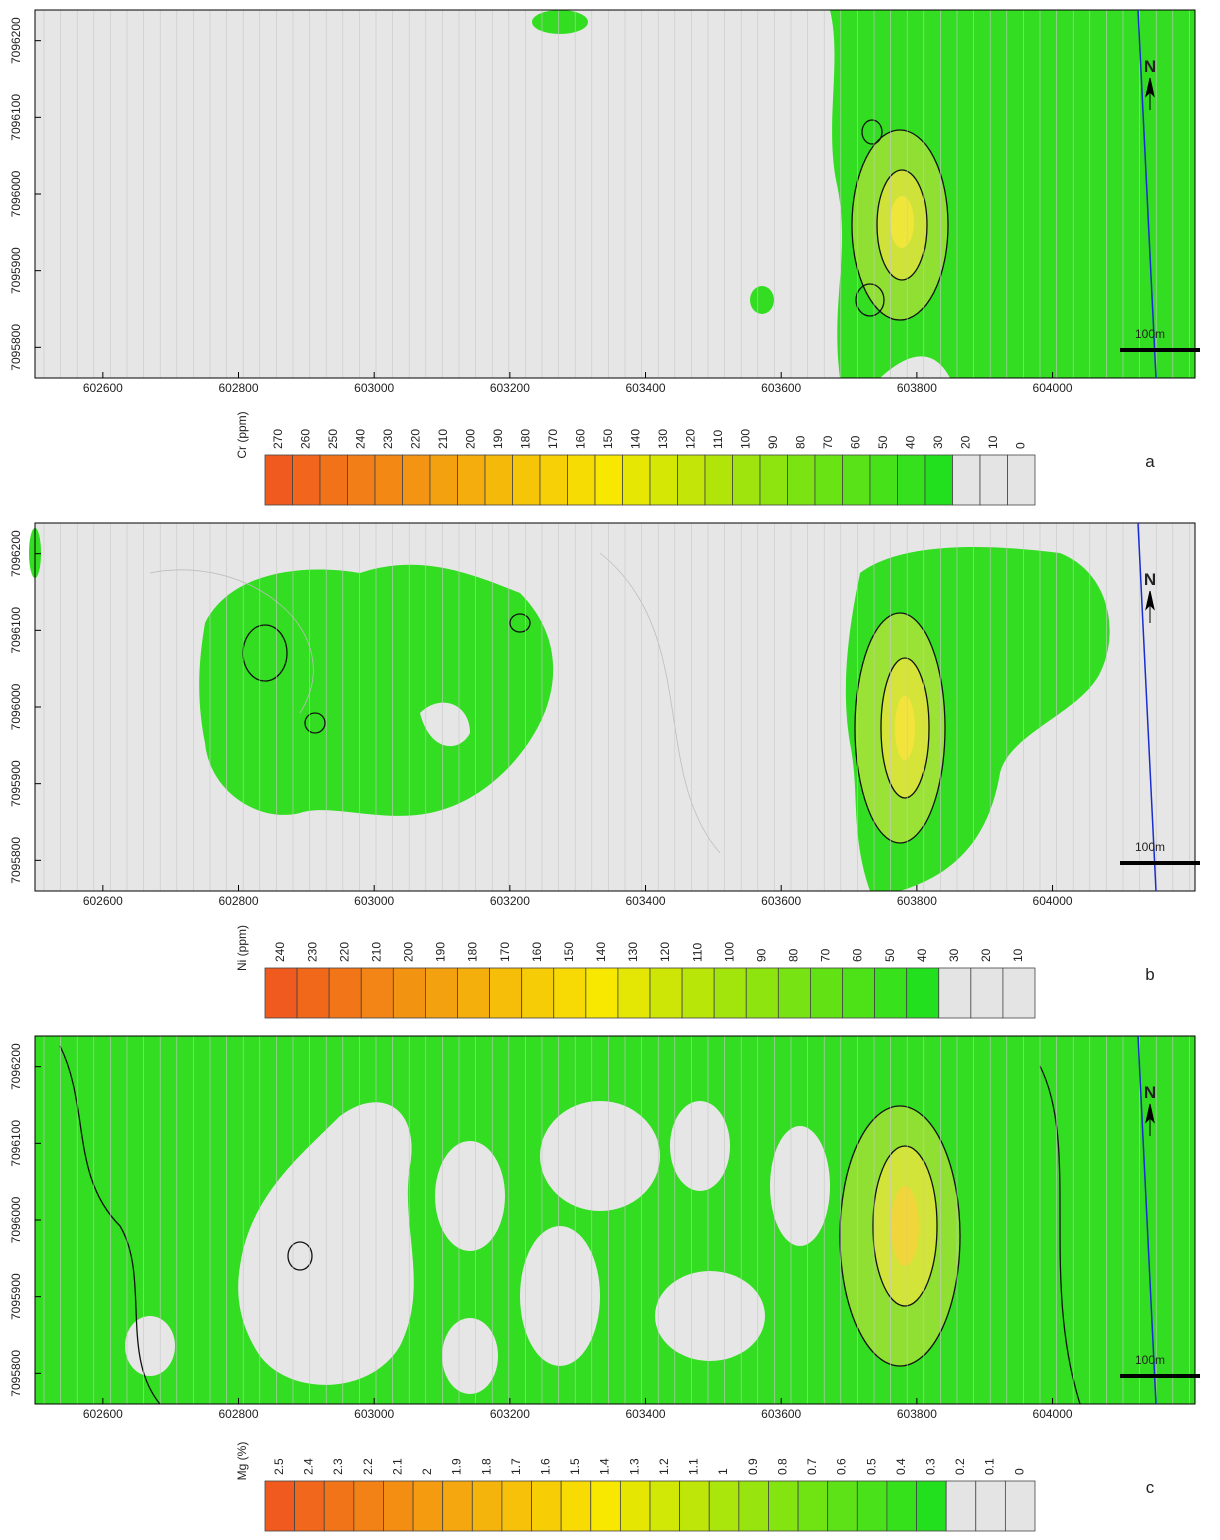 Image resolution: width=1220 pixels, height=1540 pixels. Describe the element at coordinates (242, 434) in the screenshot. I see `legend-title: Cr (ppm)` at that location.